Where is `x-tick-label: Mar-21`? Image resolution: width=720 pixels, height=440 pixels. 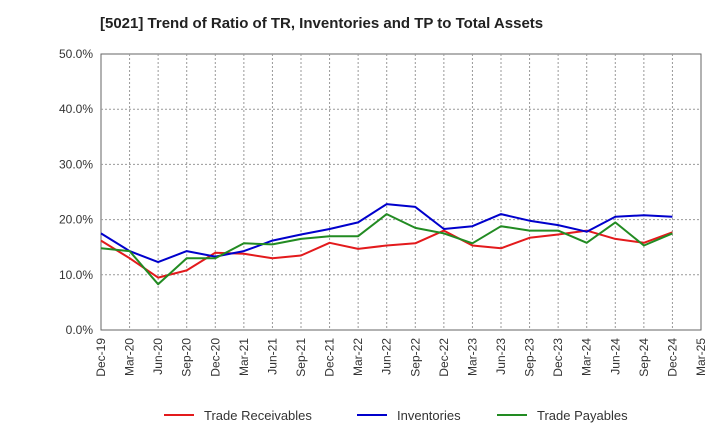 x-tick-label: Mar-21 is located at coordinates (244, 357).